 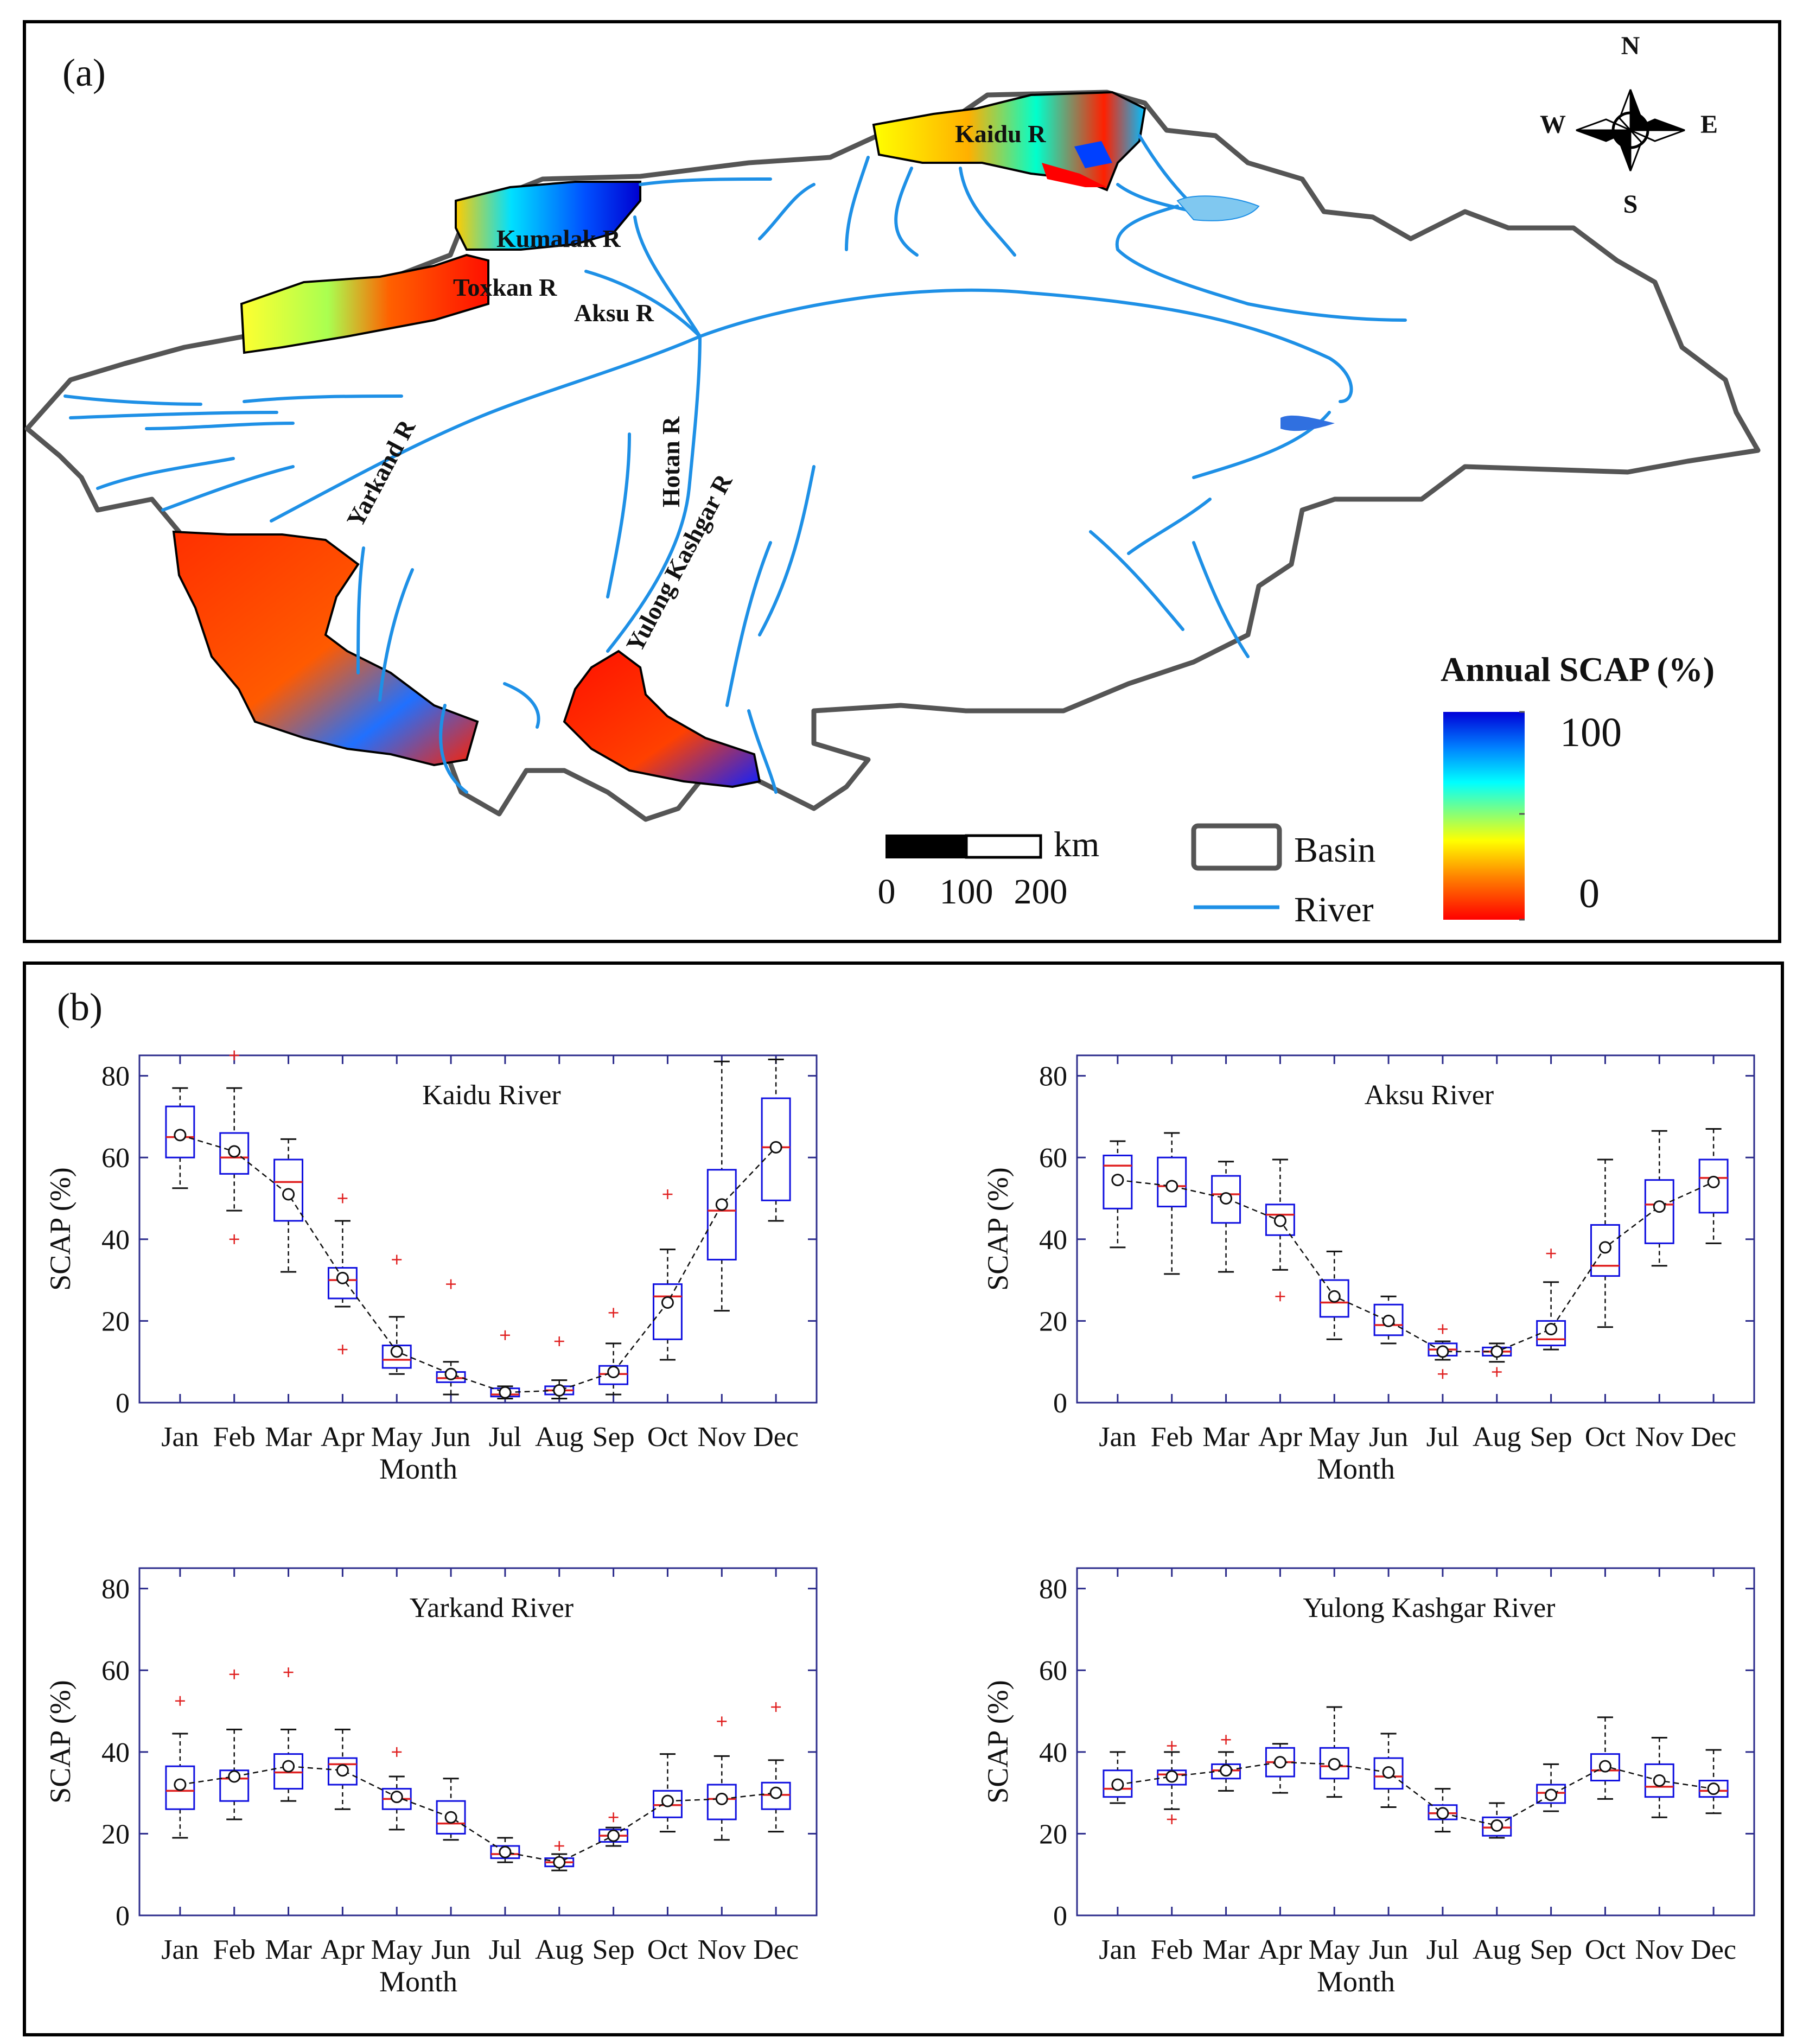 I want to click on chart-title: Aksu River, so click(x=1429, y=1095).